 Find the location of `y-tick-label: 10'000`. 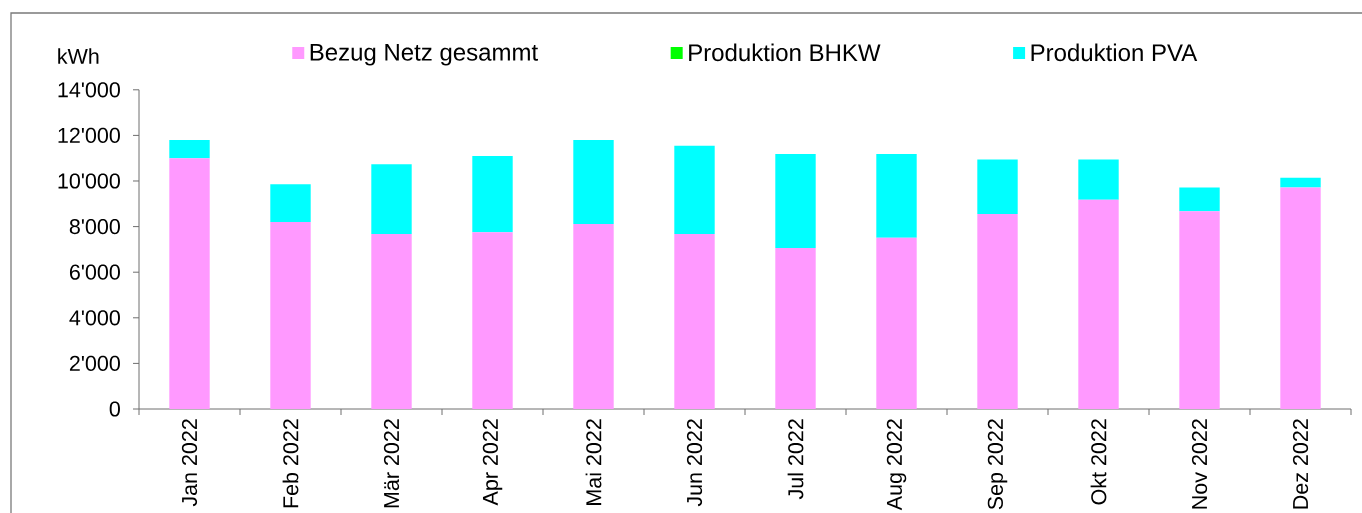

y-tick-label: 10'000 is located at coordinates (89, 181).